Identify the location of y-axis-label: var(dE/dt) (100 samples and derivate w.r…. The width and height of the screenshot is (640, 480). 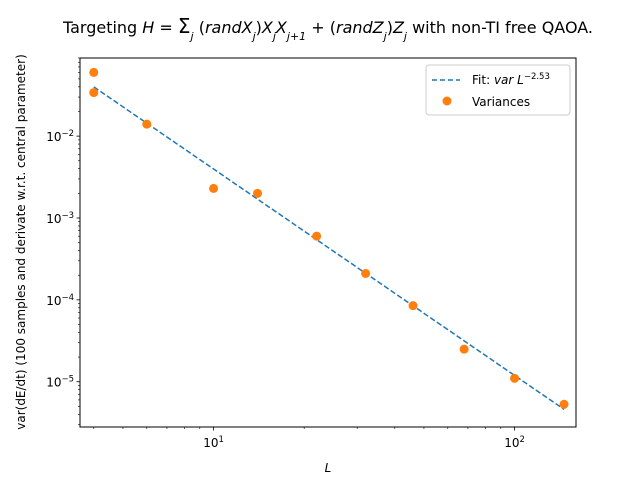
(21, 242).